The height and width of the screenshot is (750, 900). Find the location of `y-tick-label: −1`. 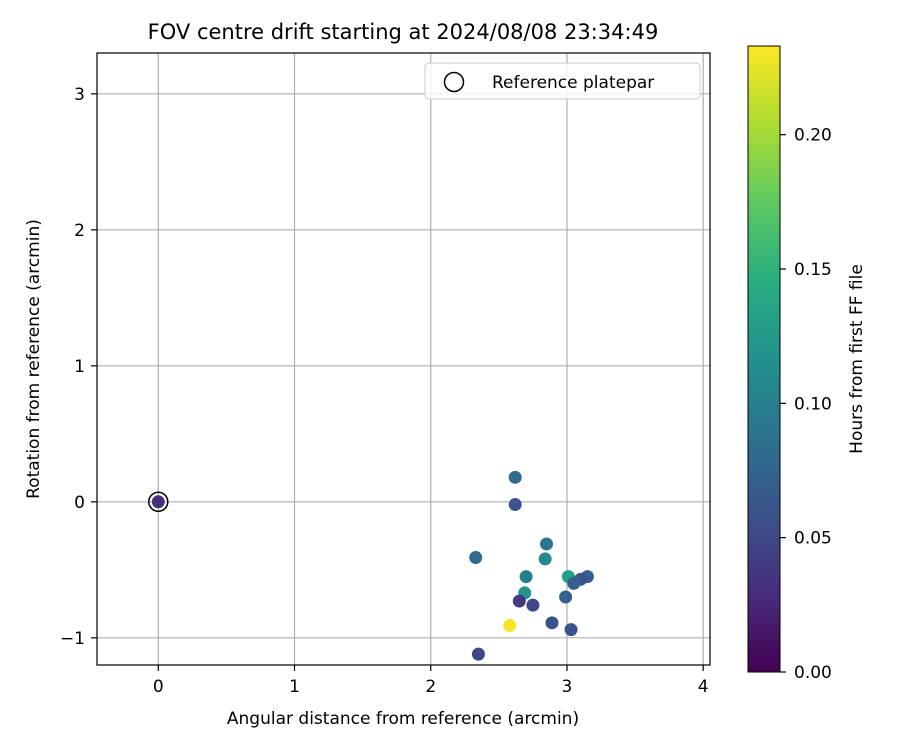

y-tick-label: −1 is located at coordinates (72, 639).